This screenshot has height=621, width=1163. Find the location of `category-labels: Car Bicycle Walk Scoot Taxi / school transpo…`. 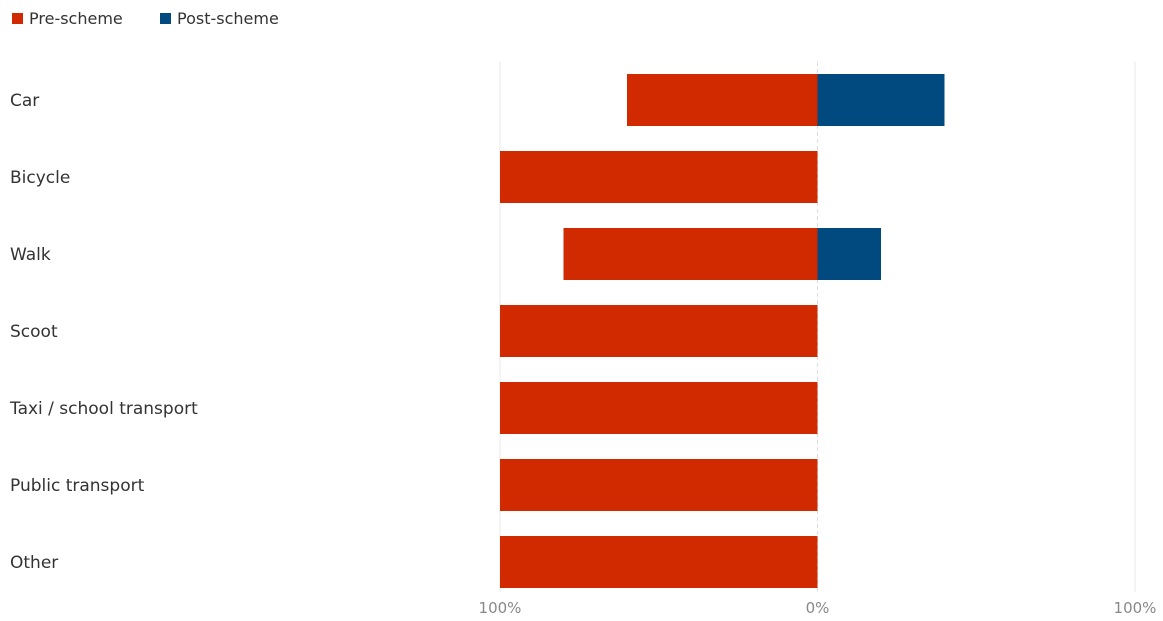

category-labels: Car Bicycle Walk Scoot Taxi / school transpo… is located at coordinates (103, 332).